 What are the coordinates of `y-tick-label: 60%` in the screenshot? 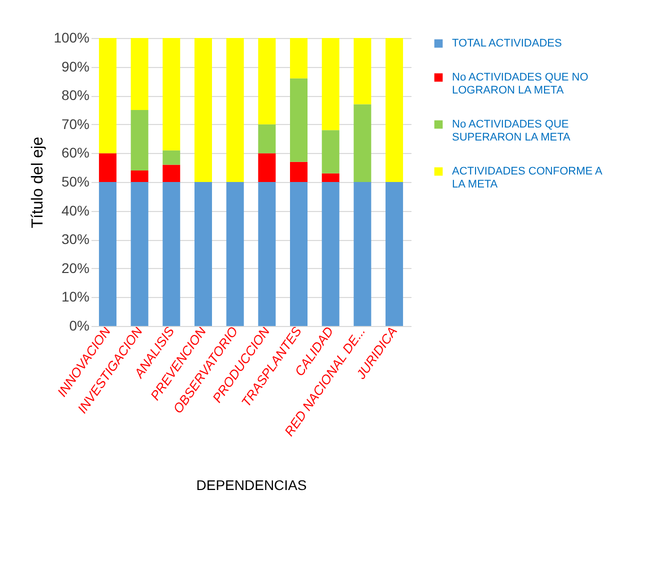 It's located at (75, 152).